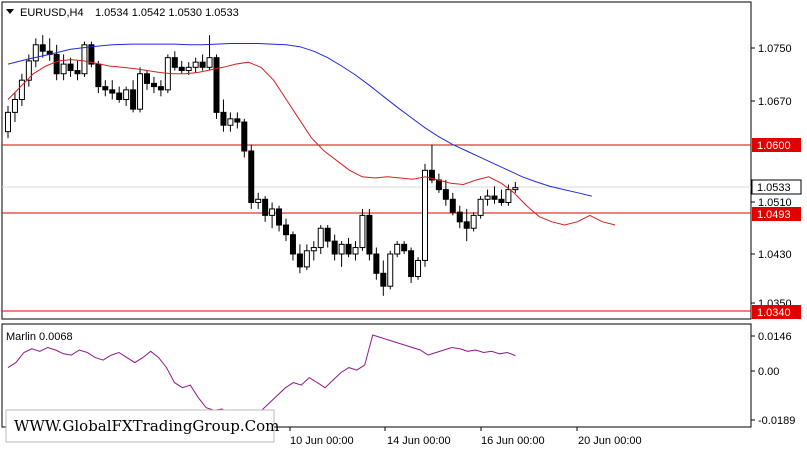 The image size is (807, 452). What do you see at coordinates (322, 441) in the screenshot?
I see `time-label-0: 10 Jun 00:00` at bounding box center [322, 441].